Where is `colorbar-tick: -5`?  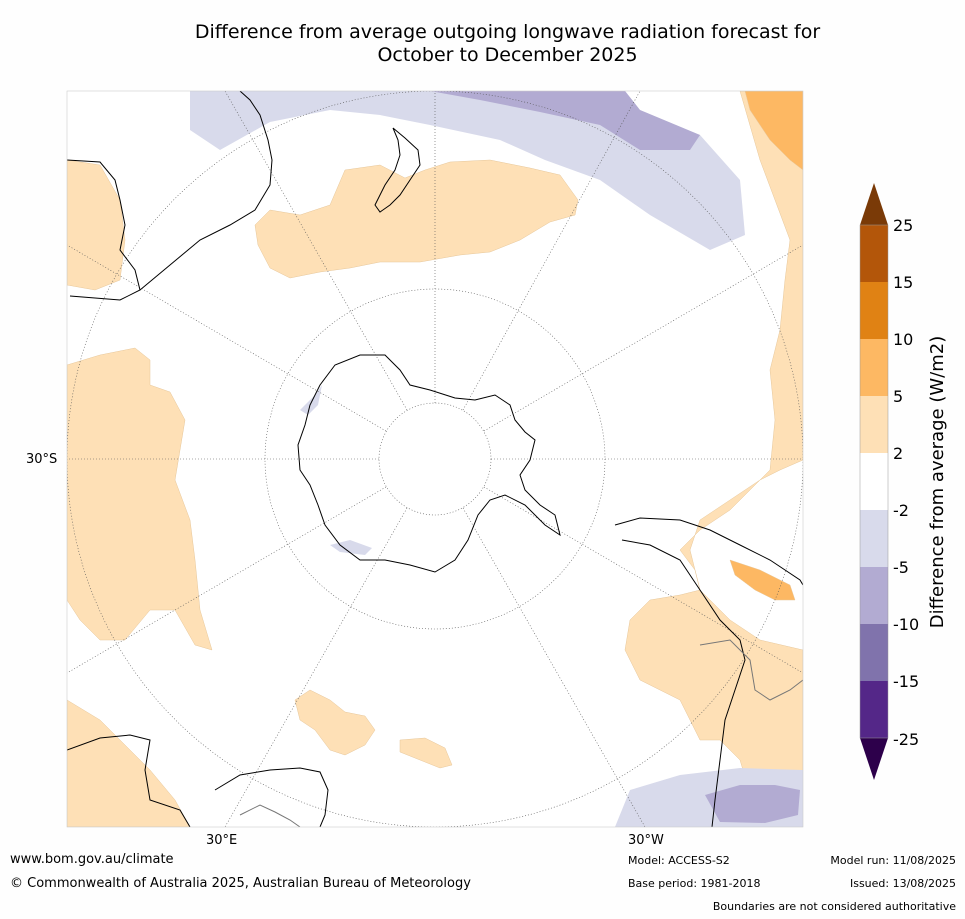
colorbar-tick: -5 is located at coordinates (901, 567).